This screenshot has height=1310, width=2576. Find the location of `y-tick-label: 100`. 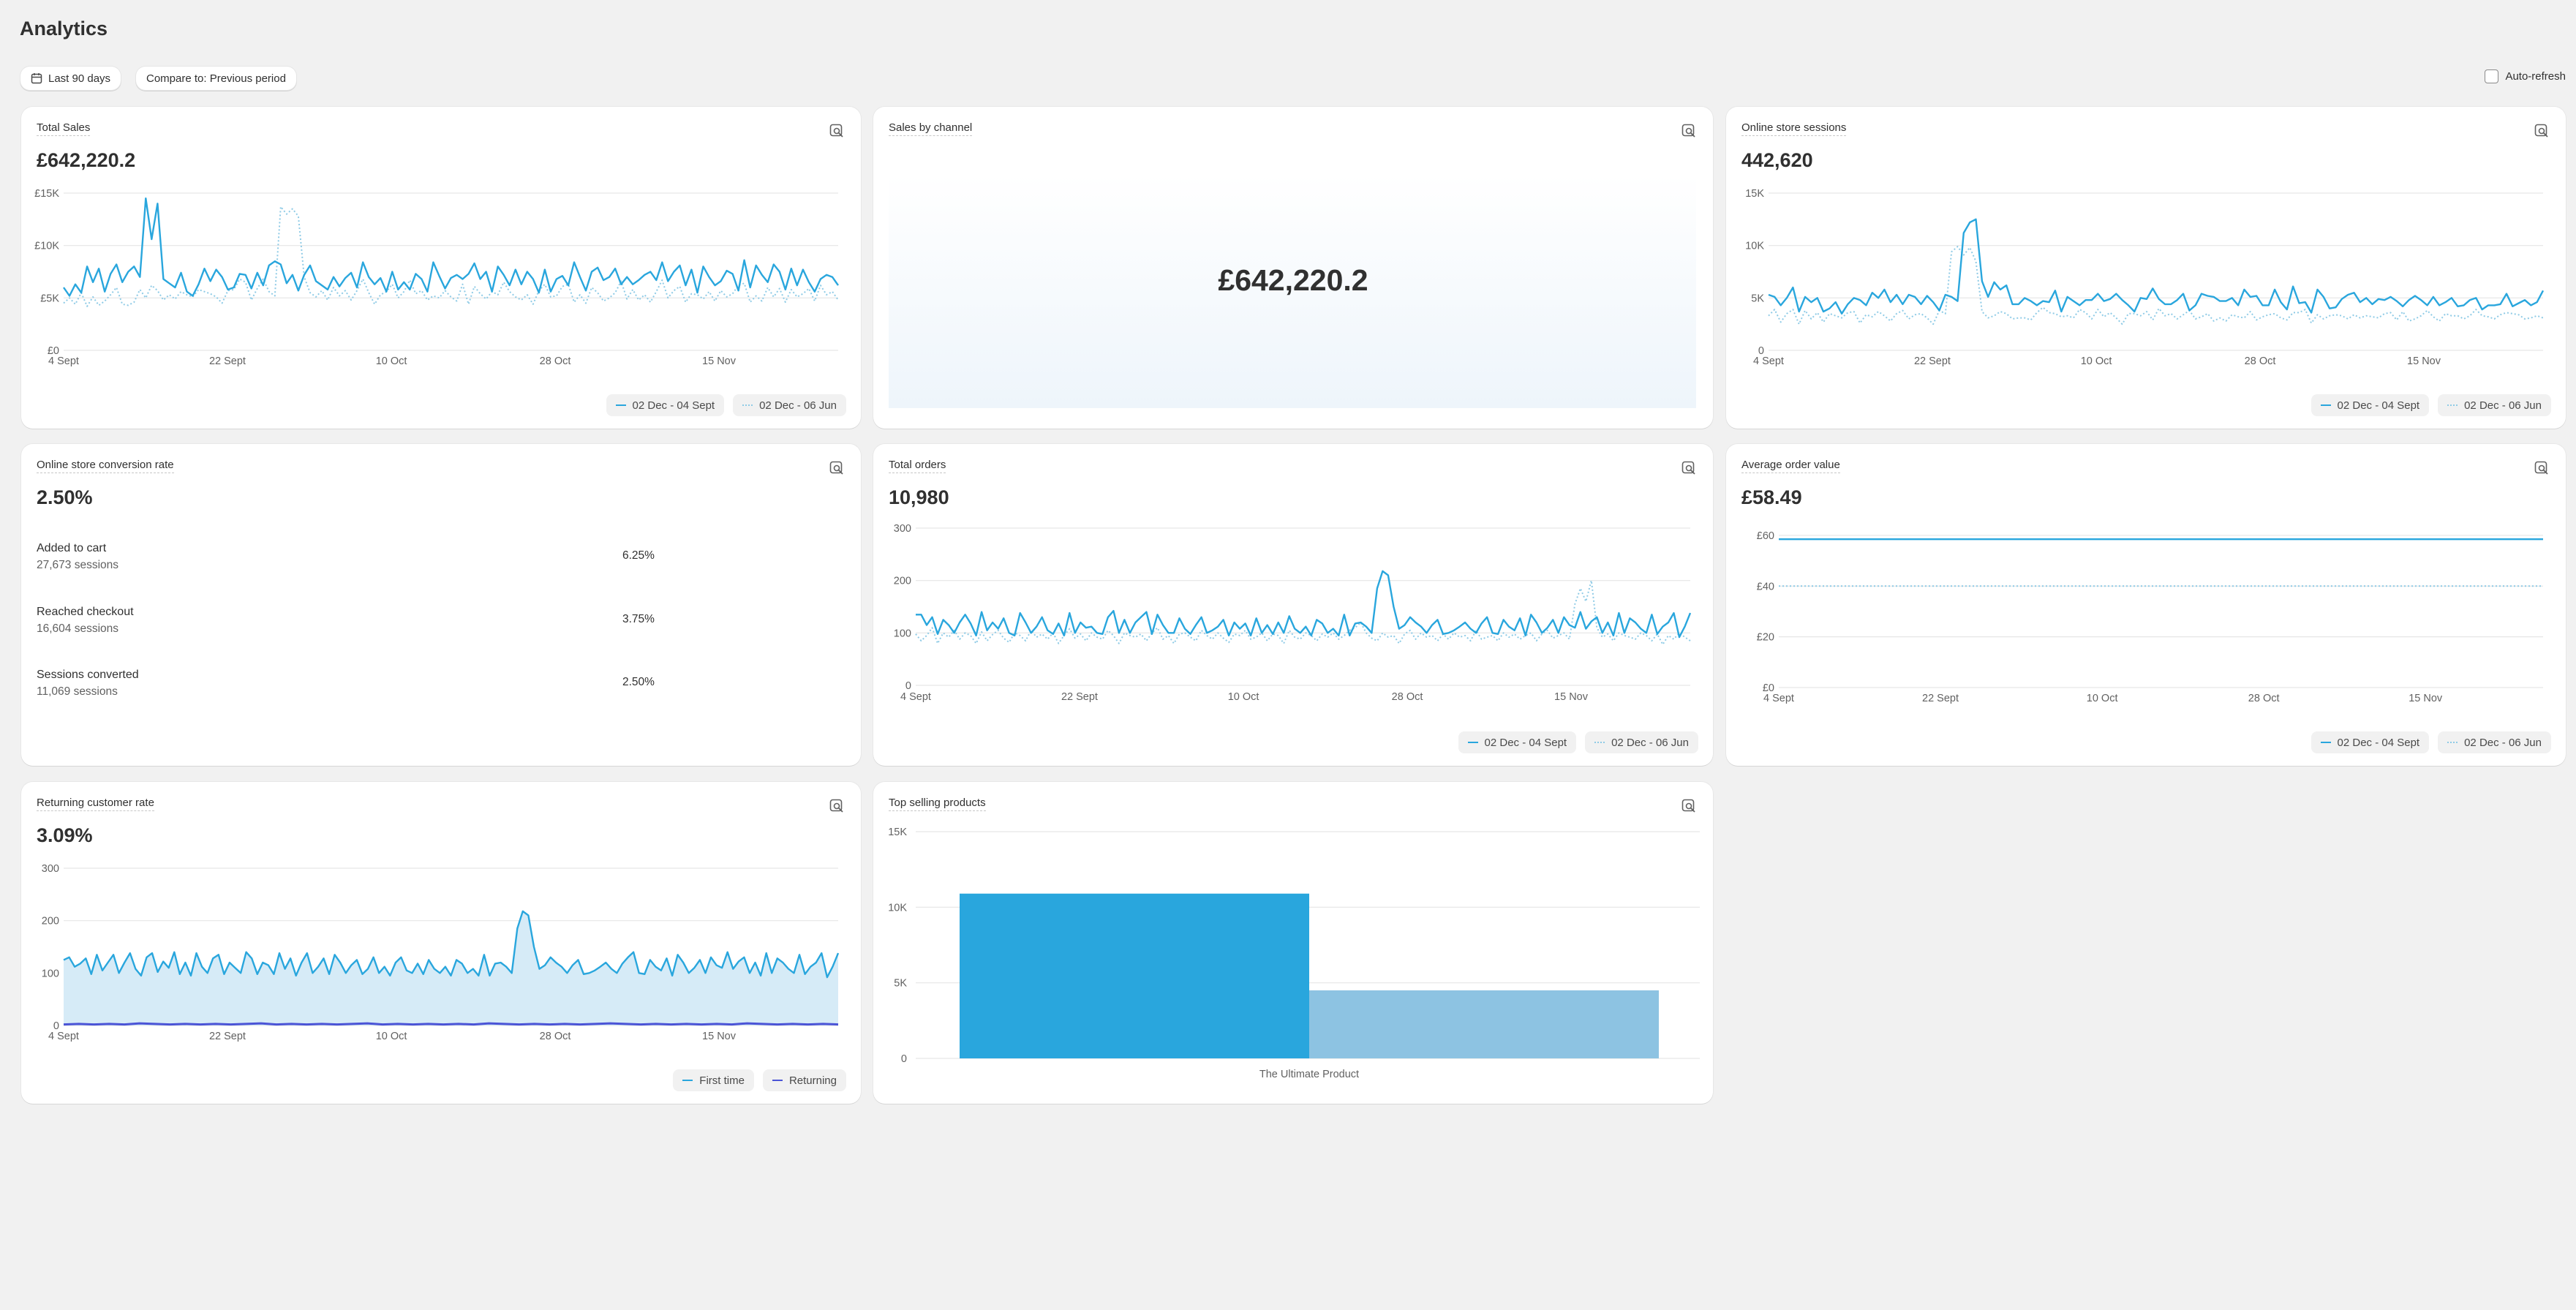

y-tick-label: 100 is located at coordinates (902, 633).